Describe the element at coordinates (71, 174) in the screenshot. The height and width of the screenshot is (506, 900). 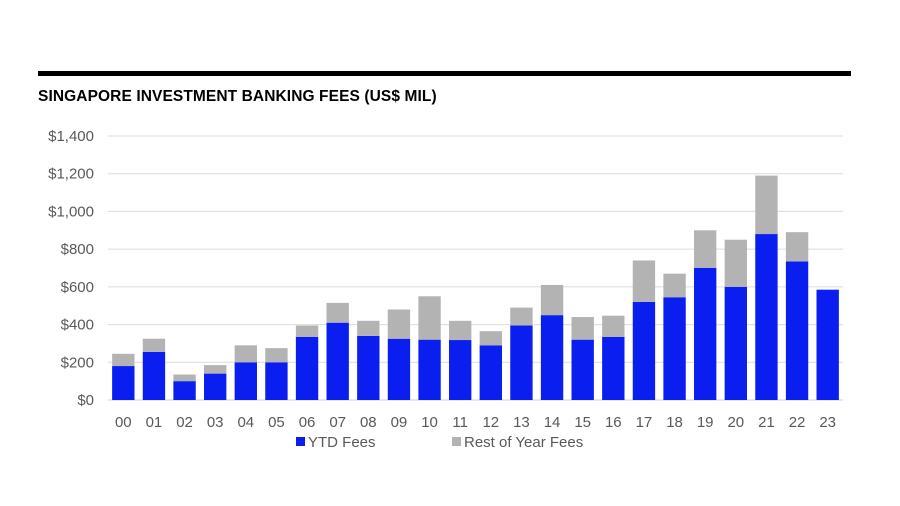
I see `y-tick-label: $1,200` at that location.